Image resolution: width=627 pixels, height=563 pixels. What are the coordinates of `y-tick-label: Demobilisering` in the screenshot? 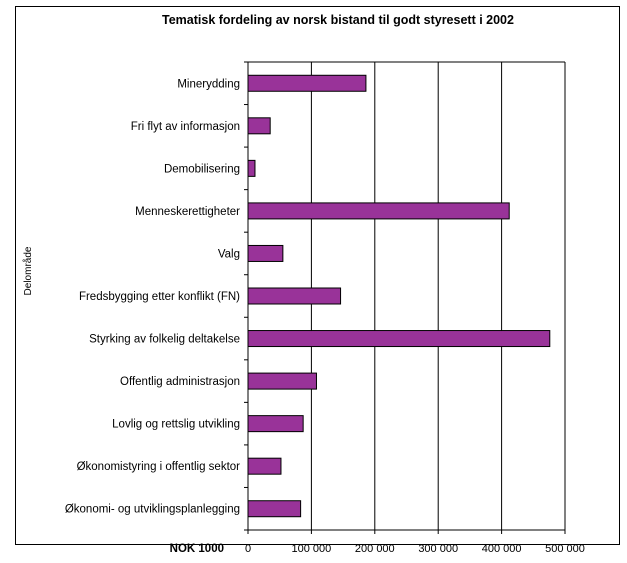 It's located at (202, 169).